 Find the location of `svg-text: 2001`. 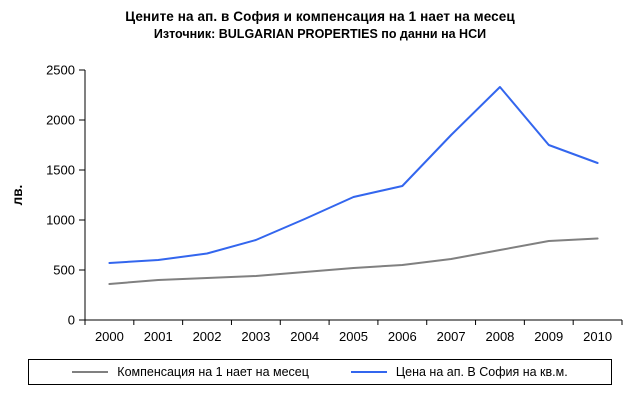

svg-text: 2001 is located at coordinates (158, 336).